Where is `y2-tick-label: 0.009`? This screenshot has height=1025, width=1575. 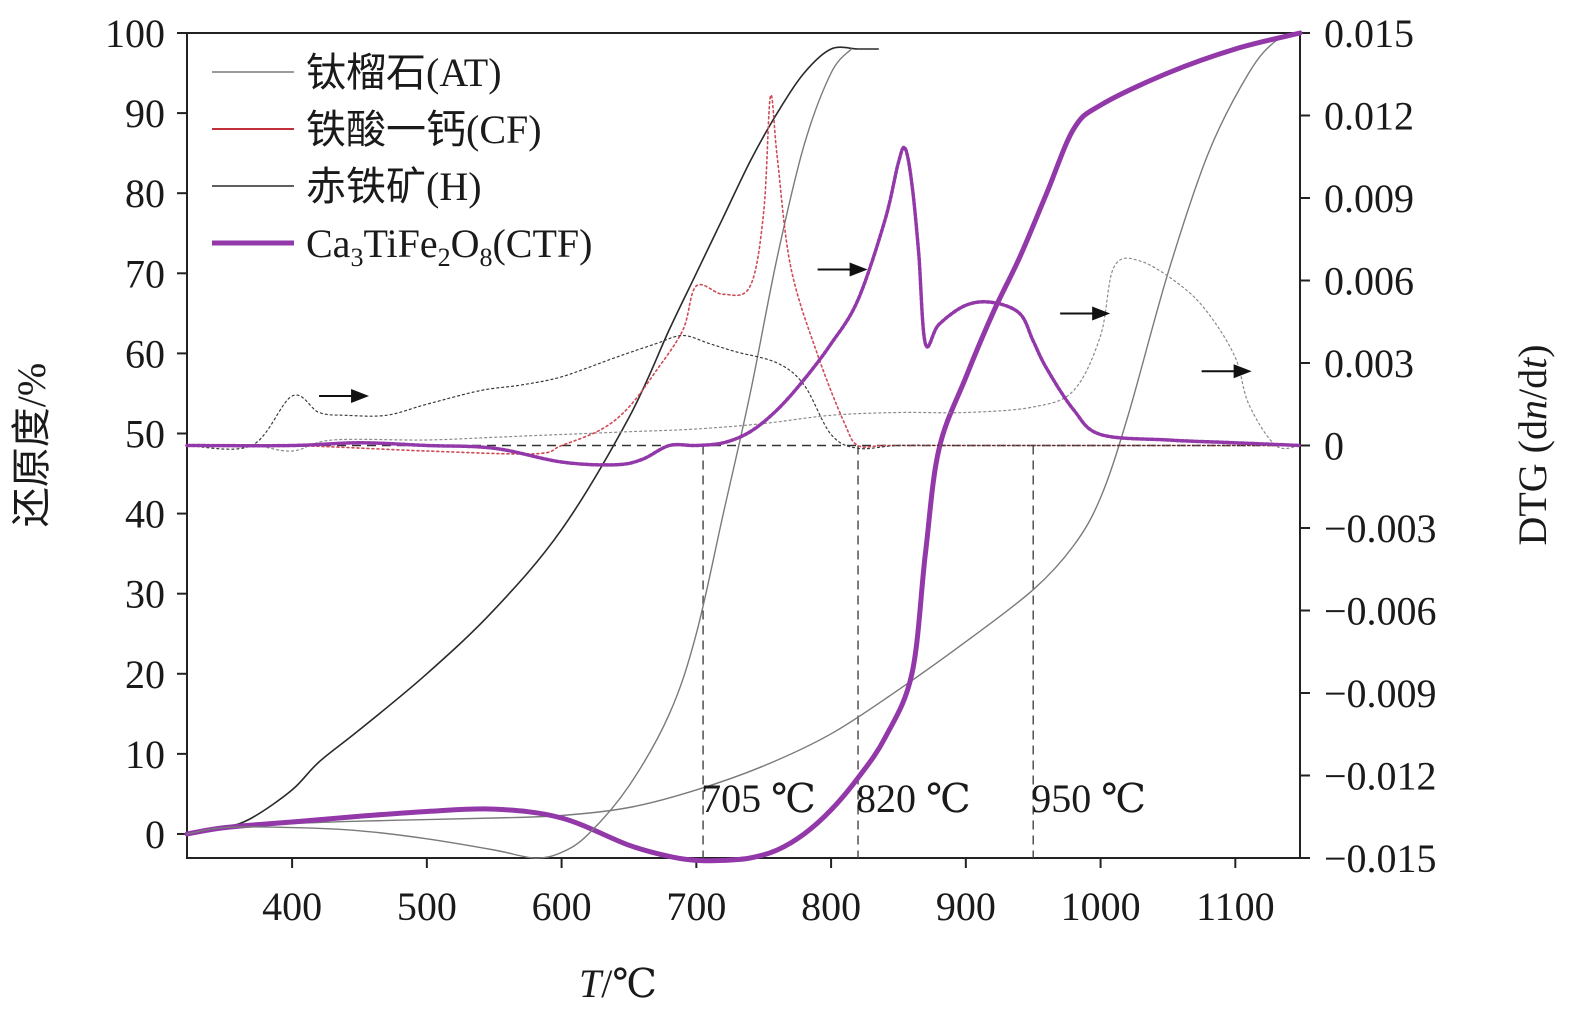 y2-tick-label: 0.009 is located at coordinates (1369, 198).